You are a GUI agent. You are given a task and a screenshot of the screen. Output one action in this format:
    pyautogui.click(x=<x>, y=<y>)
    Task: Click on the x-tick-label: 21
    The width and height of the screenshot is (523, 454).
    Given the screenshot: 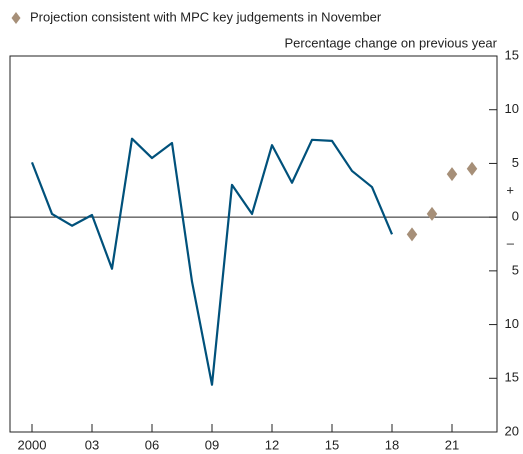 What is the action you would take?
    pyautogui.click(x=452, y=444)
    